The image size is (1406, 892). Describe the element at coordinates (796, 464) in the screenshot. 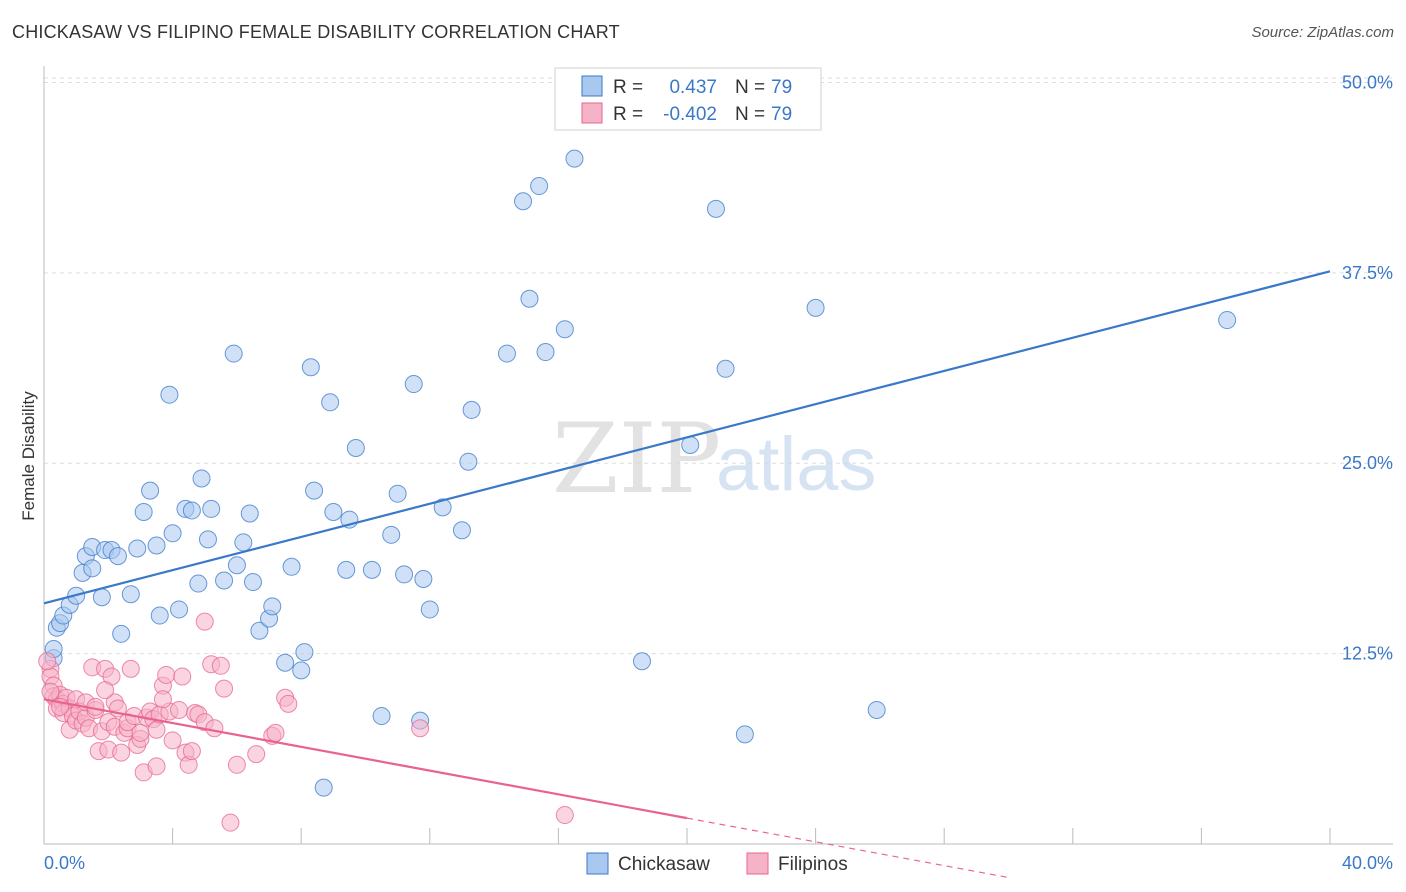

I see `watermark-atlas: atlas` at that location.